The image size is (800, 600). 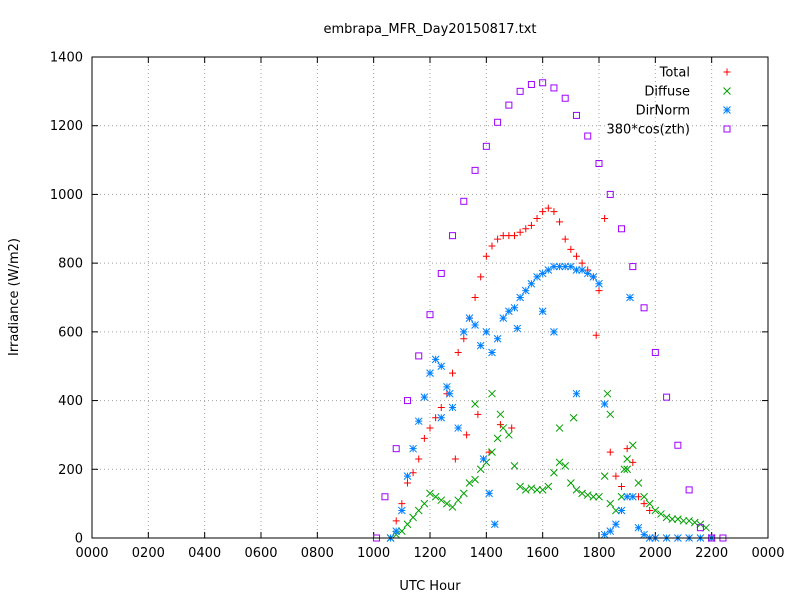 What do you see at coordinates (669, 102) in the screenshot?
I see `legend: Total Diffuse DirNorm 380*cos(zth)` at bounding box center [669, 102].